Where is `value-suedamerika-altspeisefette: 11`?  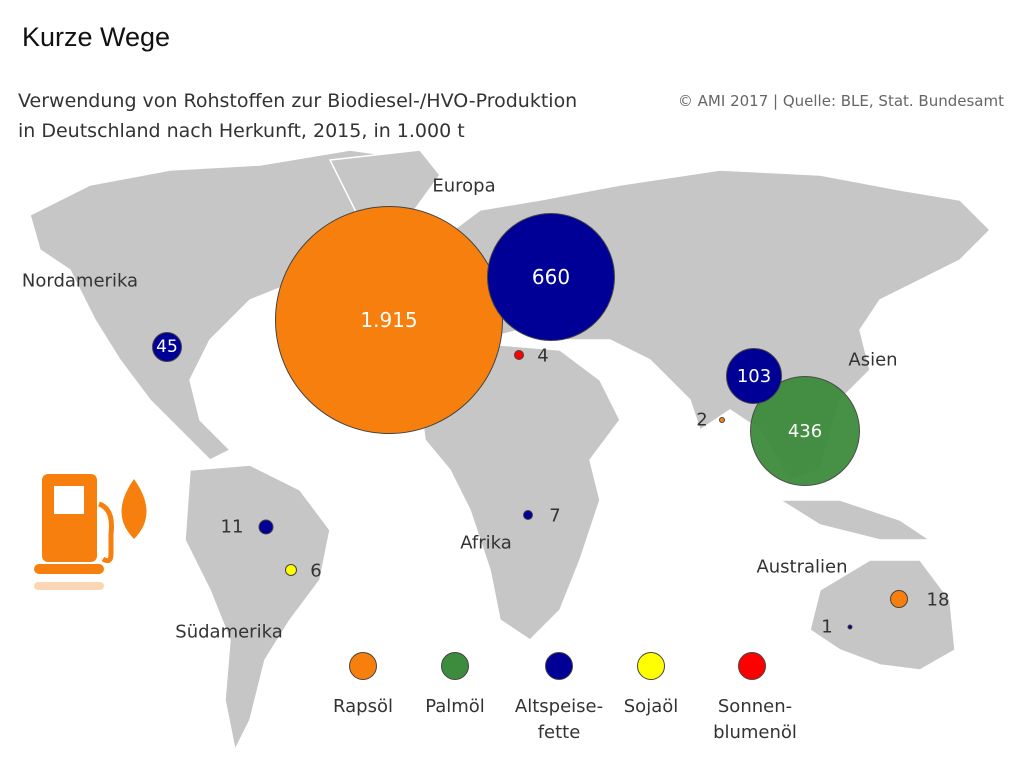 value-suedamerika-altspeisefette: 11 is located at coordinates (232, 527).